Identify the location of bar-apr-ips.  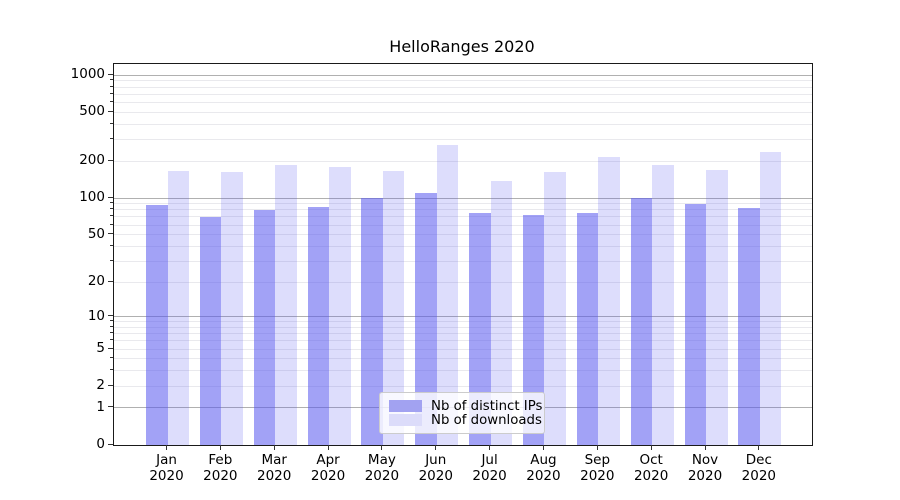
(318, 325).